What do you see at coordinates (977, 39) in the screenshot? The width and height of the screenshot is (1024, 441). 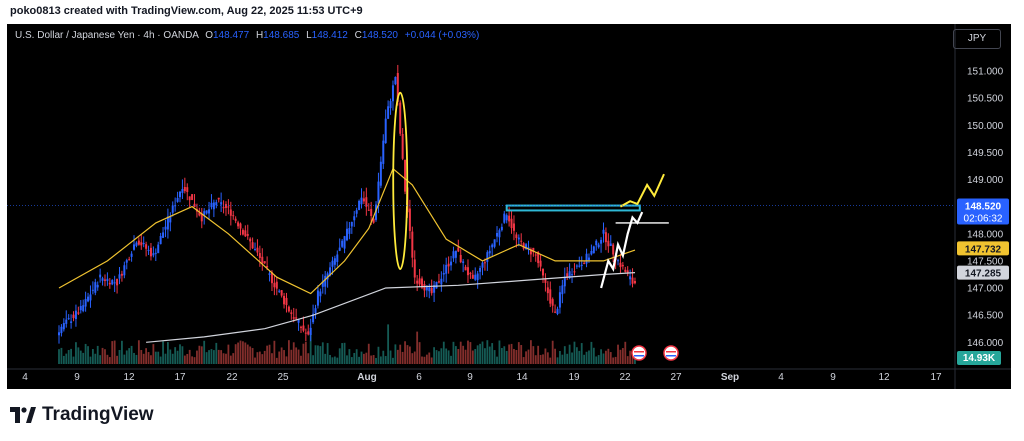 I see `currency-button: JPY` at bounding box center [977, 39].